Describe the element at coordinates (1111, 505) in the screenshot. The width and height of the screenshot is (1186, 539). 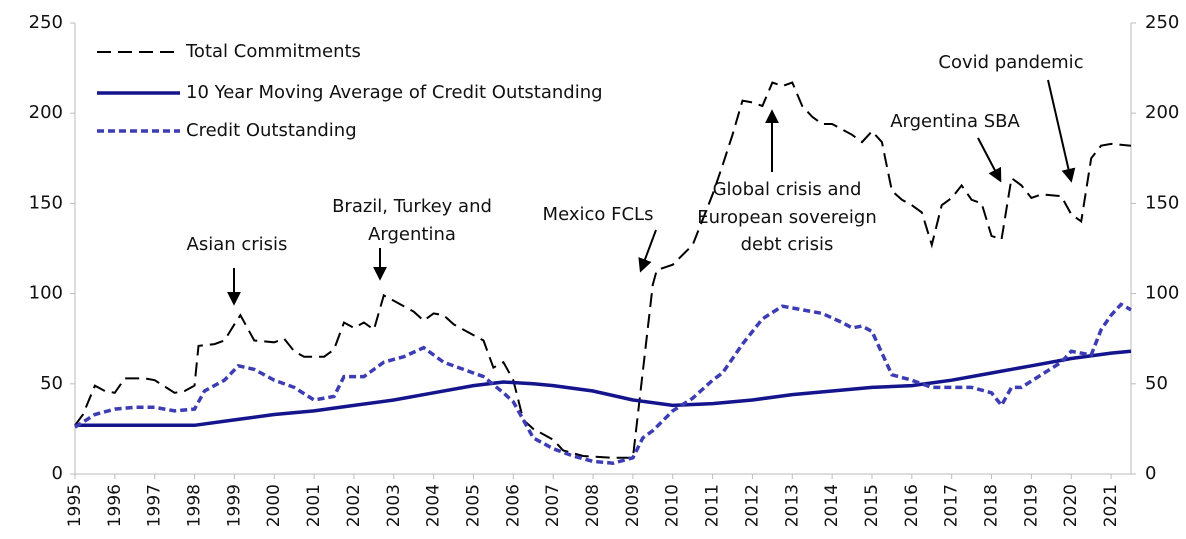
I see `x-tick-label: 2021` at that location.